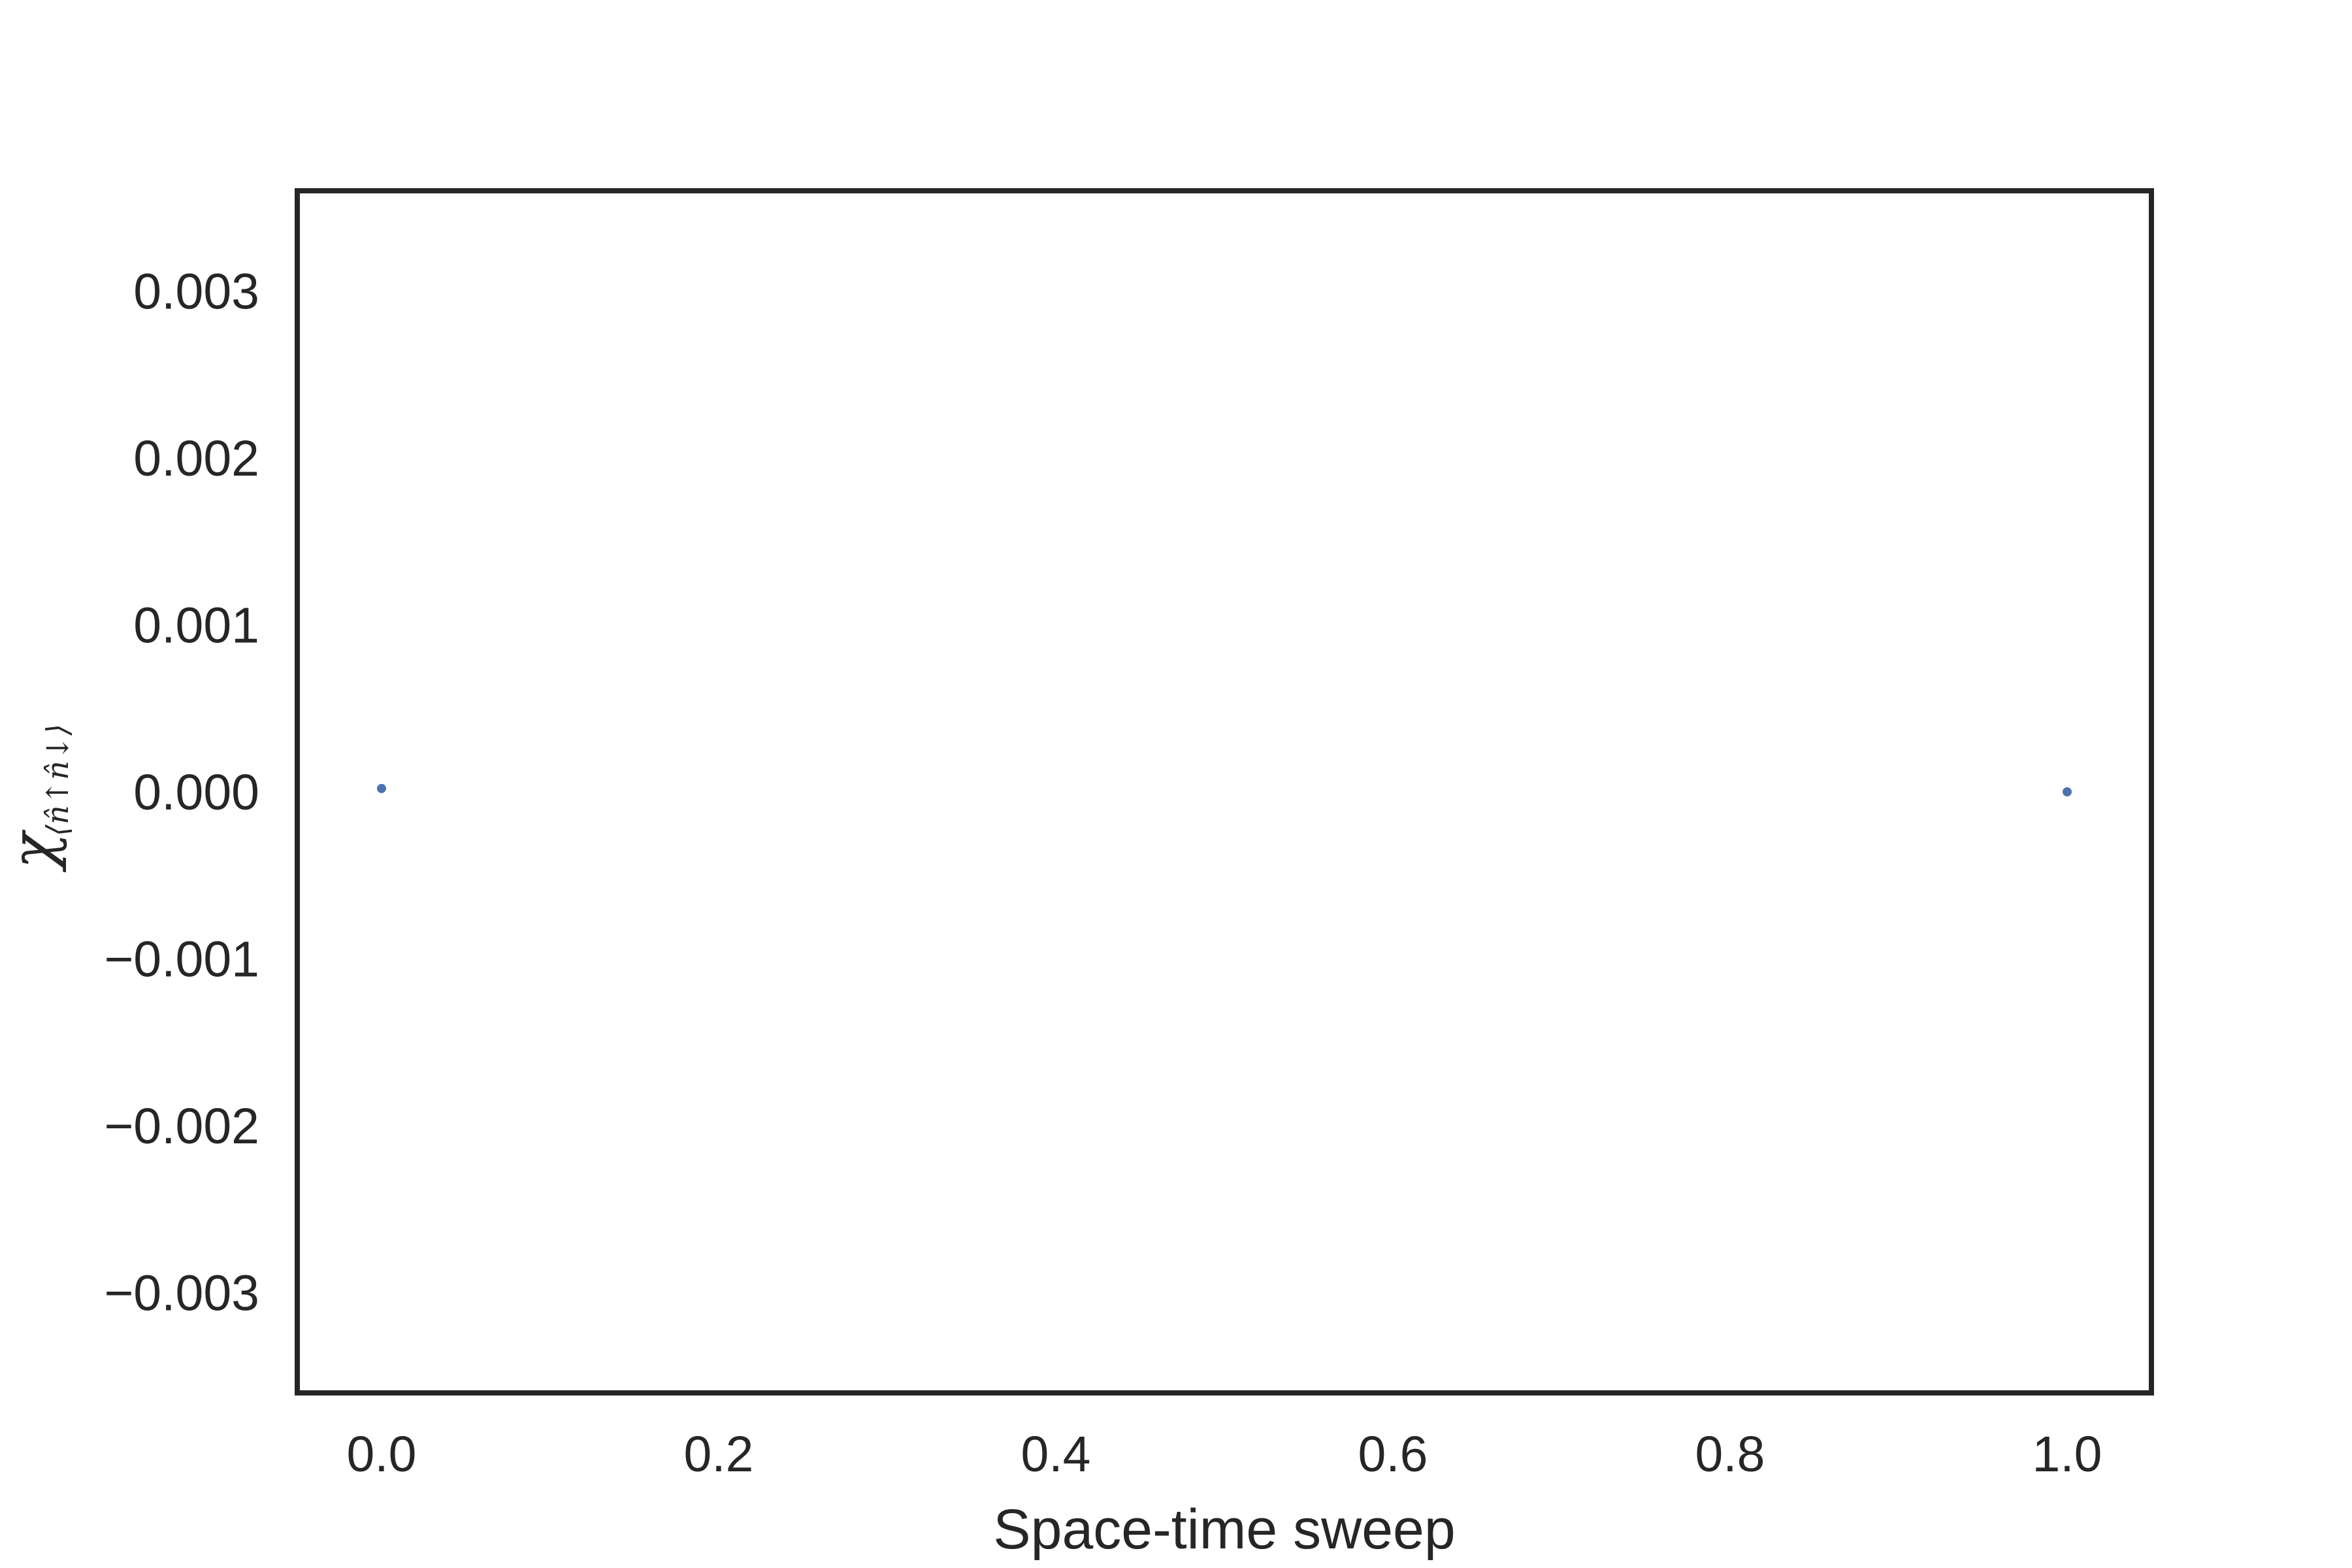 The image size is (2352, 1568). Describe the element at coordinates (37, 798) in the screenshot. I see `y-axis-label: χ ⟨n̂↑n̂↓⟩` at that location.